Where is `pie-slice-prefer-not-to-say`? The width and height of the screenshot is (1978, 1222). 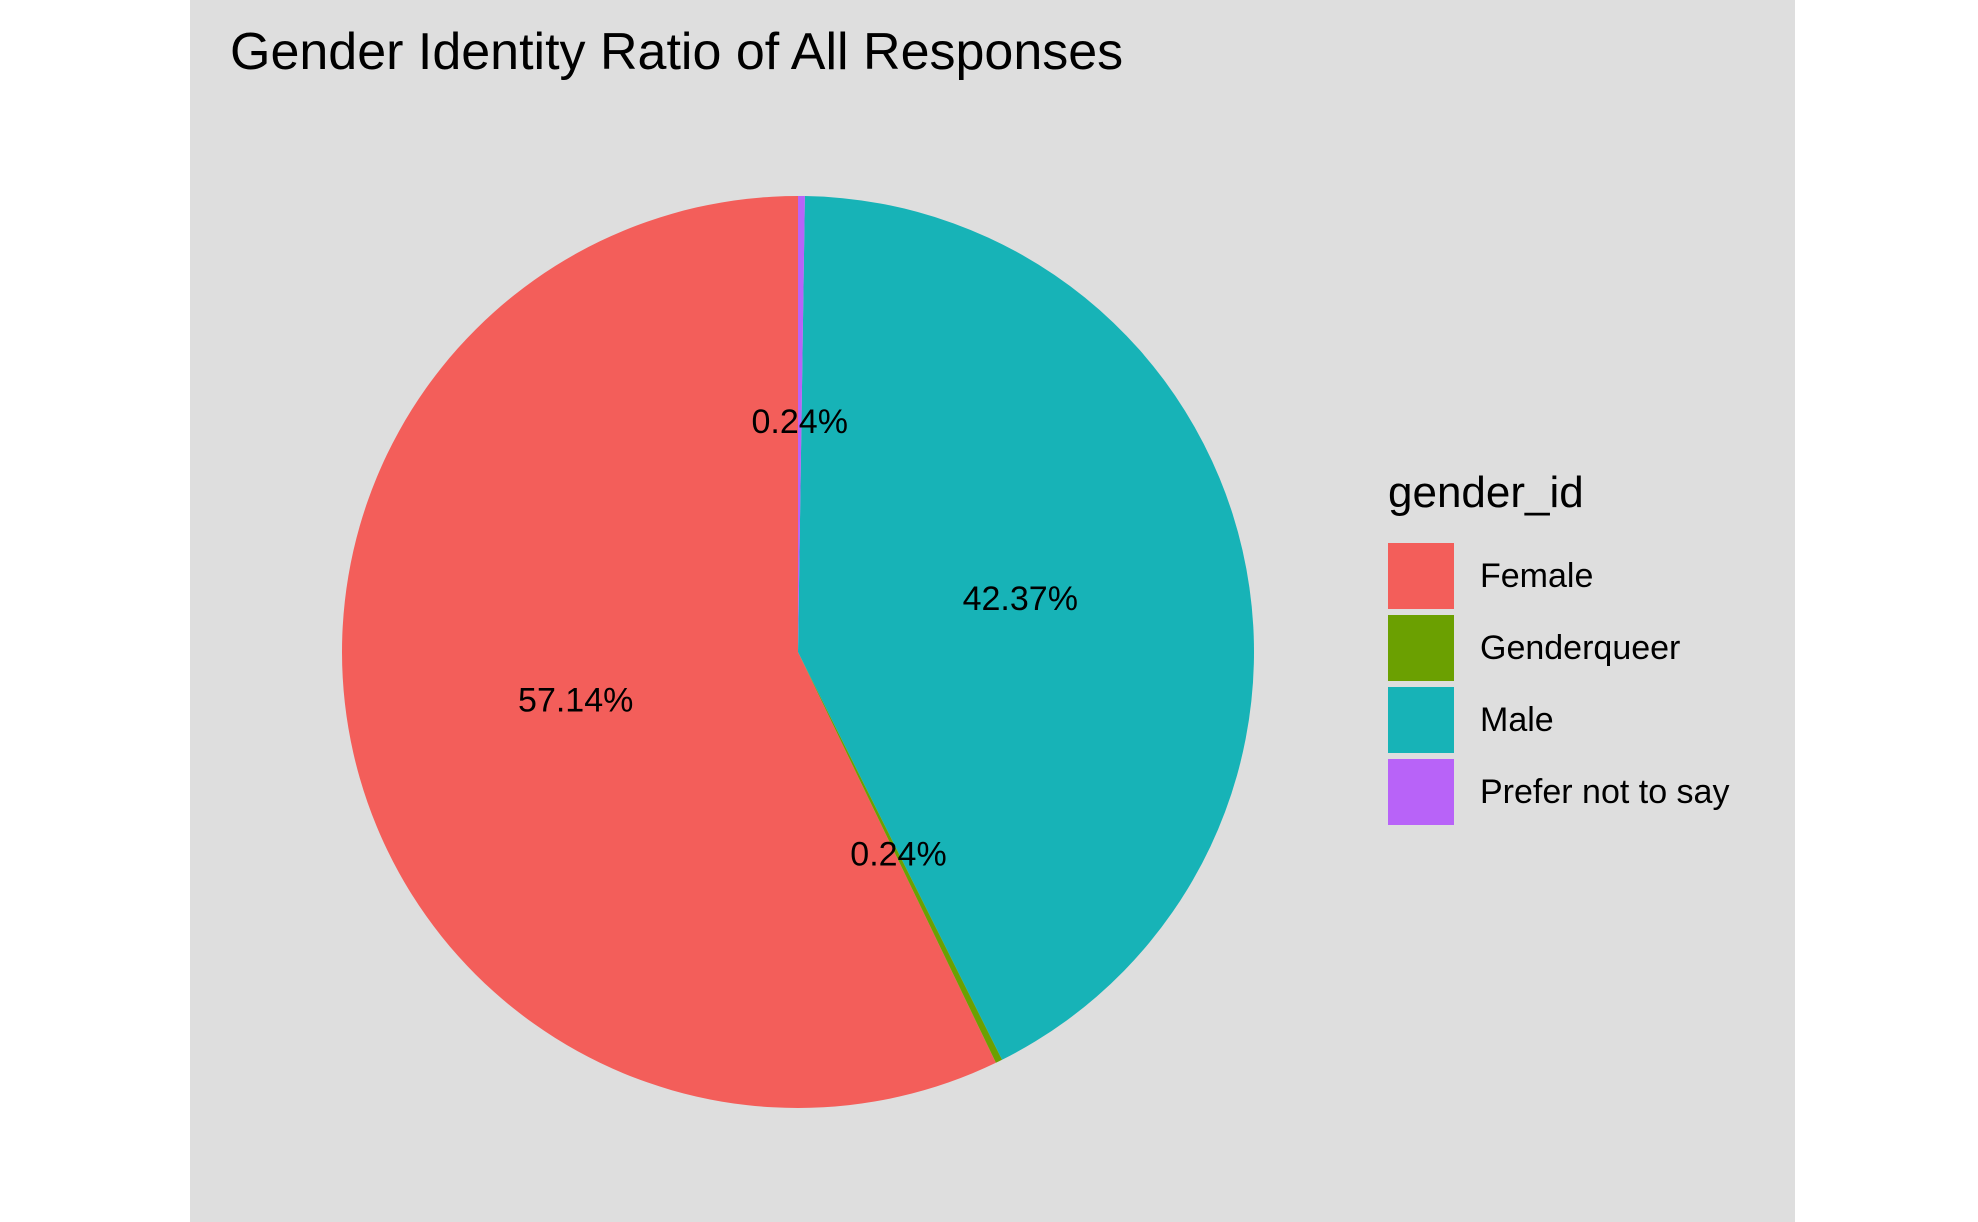
pie-slice-prefer-not-to-say is located at coordinates (801, 424).